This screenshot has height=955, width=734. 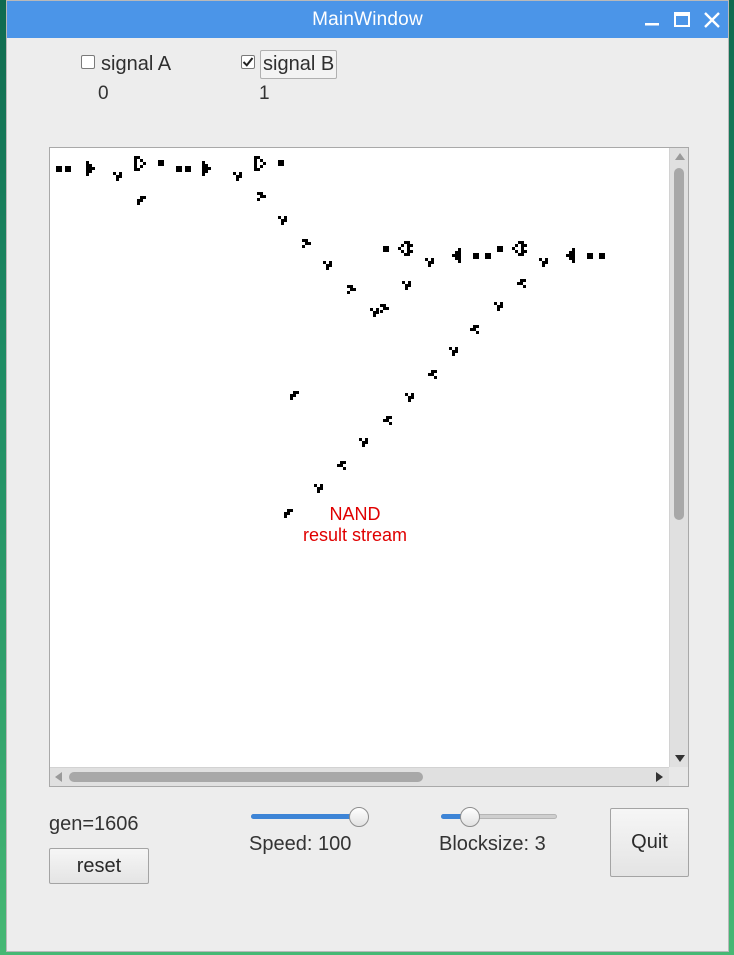 I want to click on vertical-scrollbar, so click(x=678, y=458).